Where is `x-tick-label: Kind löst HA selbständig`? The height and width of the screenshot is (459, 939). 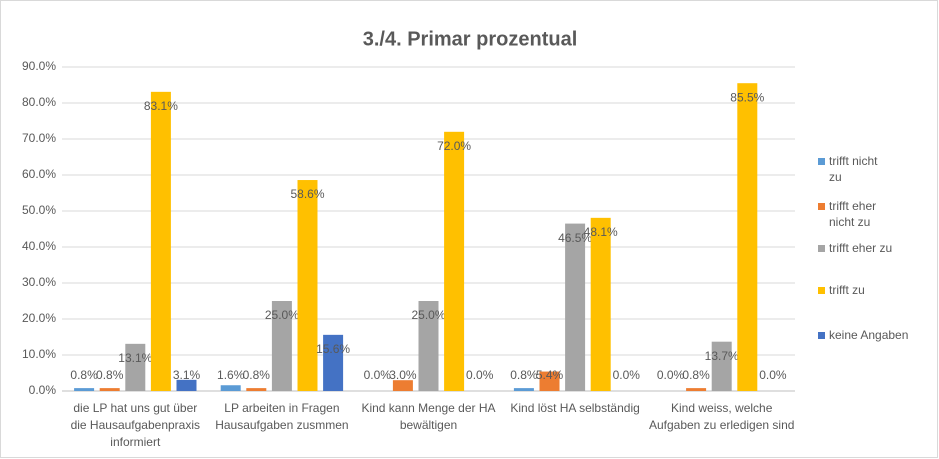 x-tick-label: Kind löst HA selbständig is located at coordinates (574, 408).